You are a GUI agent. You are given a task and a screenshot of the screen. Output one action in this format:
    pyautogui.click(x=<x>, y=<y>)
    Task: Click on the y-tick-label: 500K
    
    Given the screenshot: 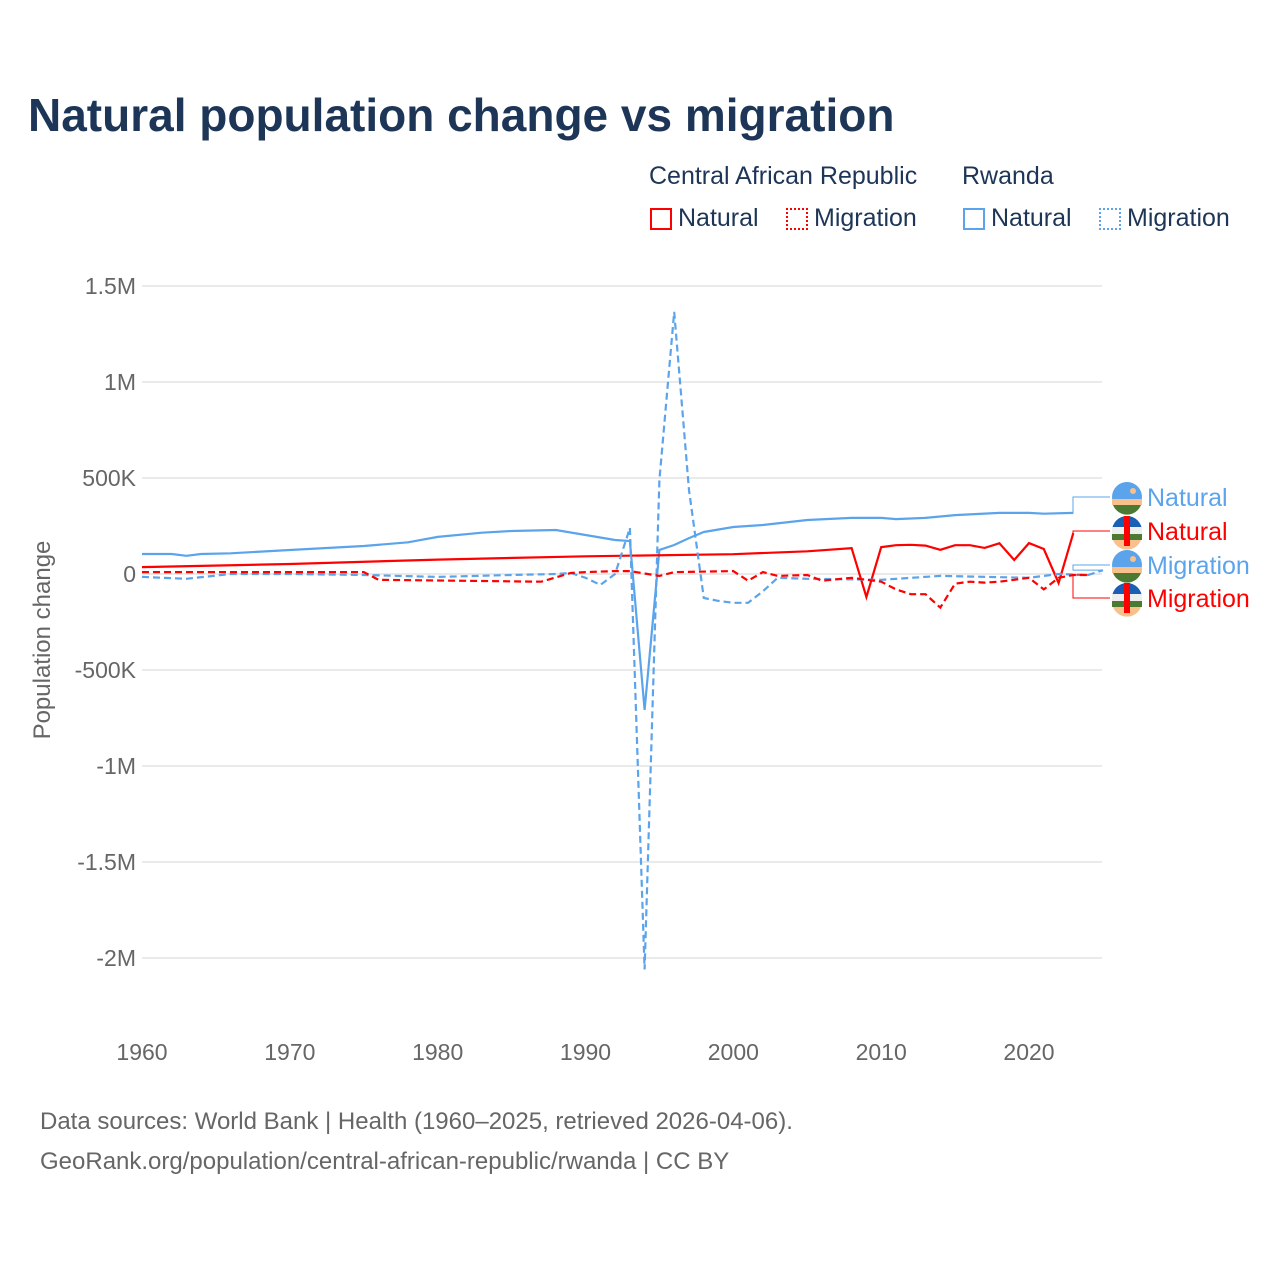 What is the action you would take?
    pyautogui.click(x=109, y=478)
    